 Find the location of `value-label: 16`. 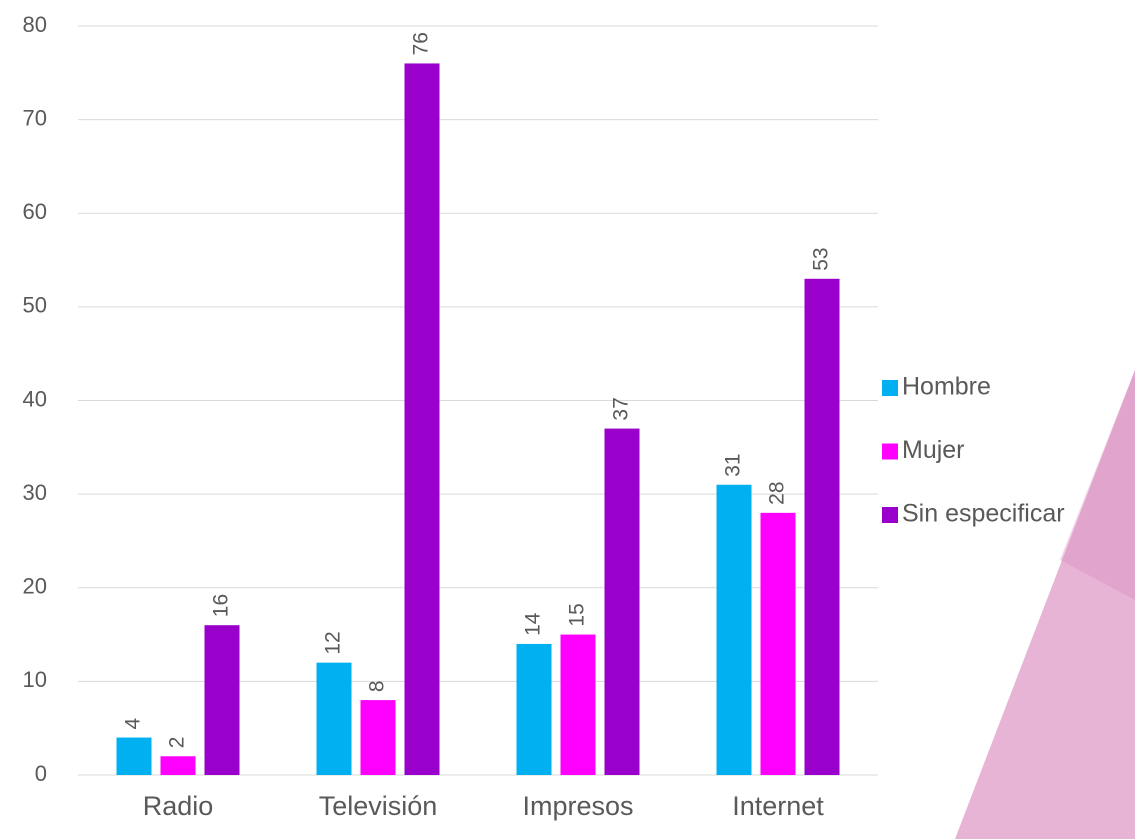

value-label: 16 is located at coordinates (221, 605).